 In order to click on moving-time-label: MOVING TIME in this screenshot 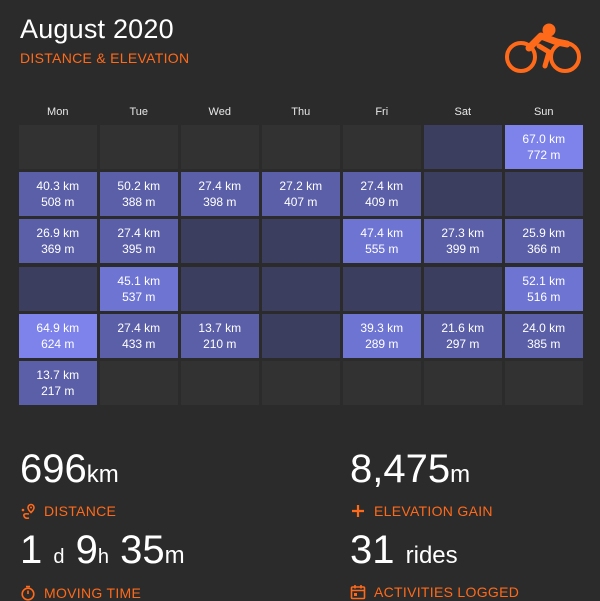, I will do `click(93, 593)`.